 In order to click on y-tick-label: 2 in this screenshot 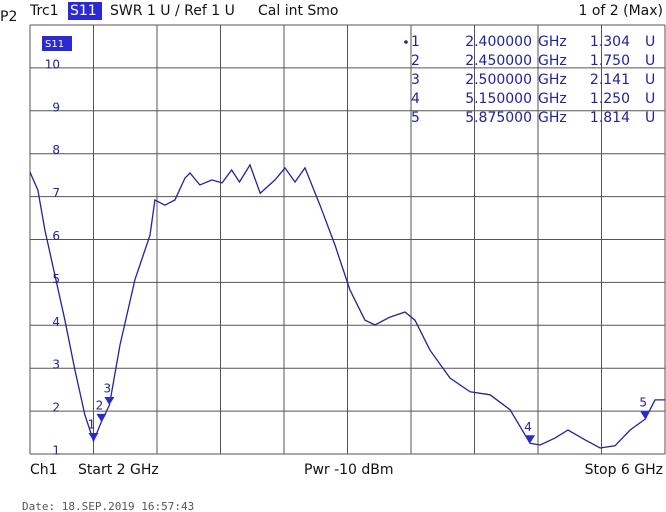, I will do `click(56, 408)`.